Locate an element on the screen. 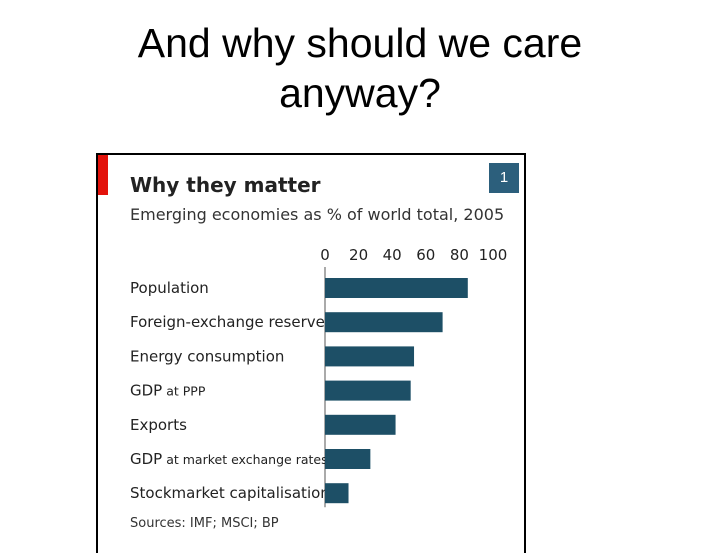 The height and width of the screenshot is (555, 720). slide-title-line-2: anyway? is located at coordinates (360, 93).